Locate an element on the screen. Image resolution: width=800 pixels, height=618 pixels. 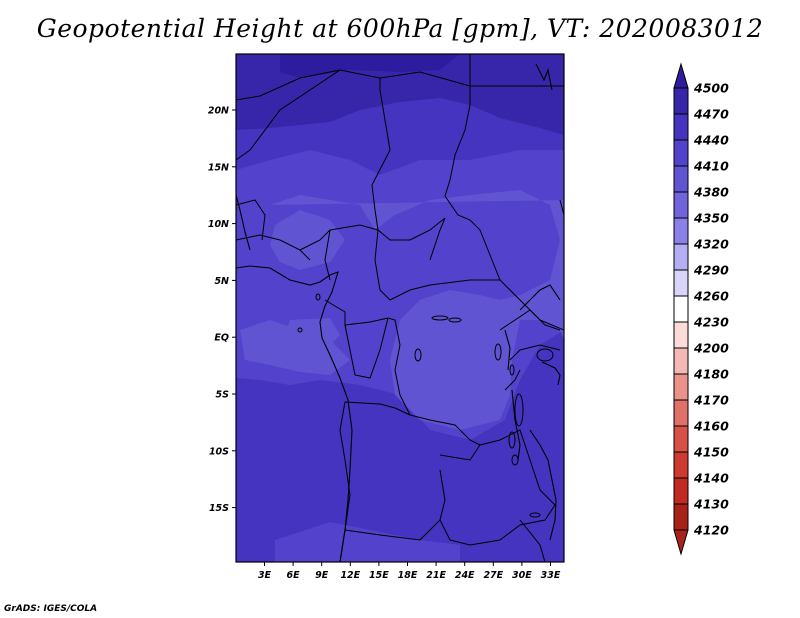
lon-label: 30E is located at coordinates (522, 575).